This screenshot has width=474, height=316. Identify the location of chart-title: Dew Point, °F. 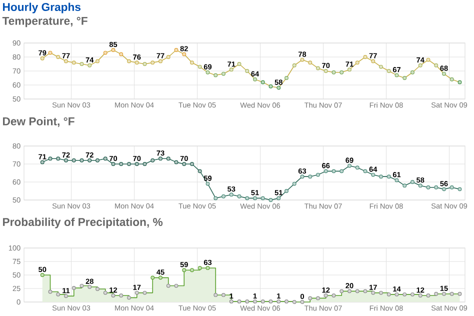
(38, 122).